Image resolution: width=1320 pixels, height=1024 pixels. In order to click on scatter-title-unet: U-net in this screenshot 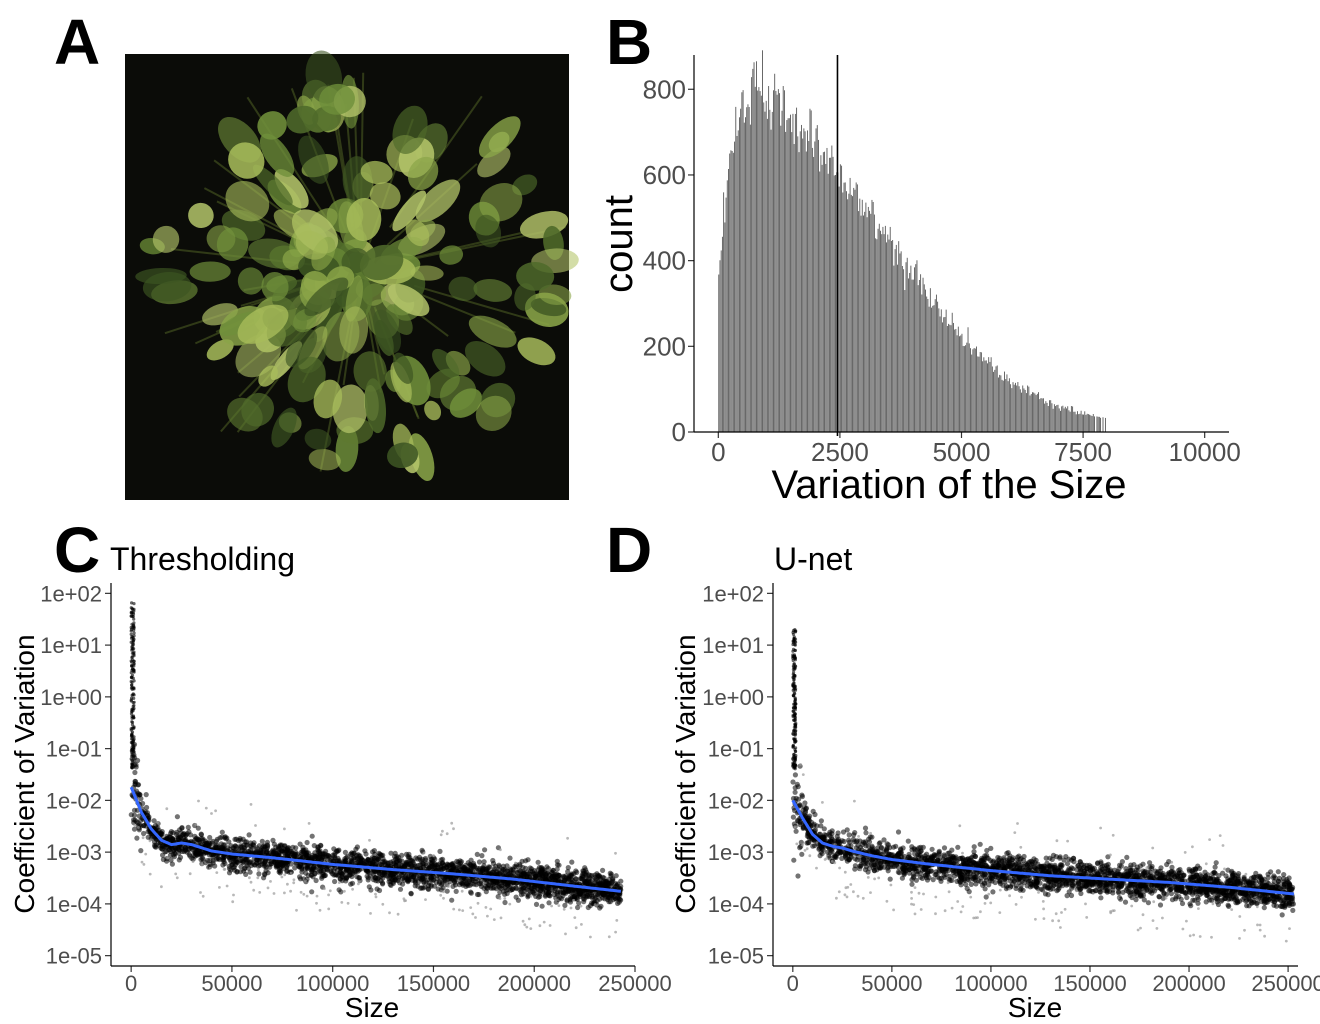, I will do `click(813, 559)`.